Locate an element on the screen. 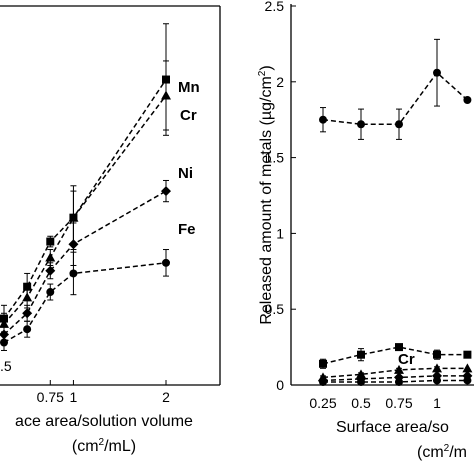  left-x-axis-title: ace area/solution volume is located at coordinates (104, 421).